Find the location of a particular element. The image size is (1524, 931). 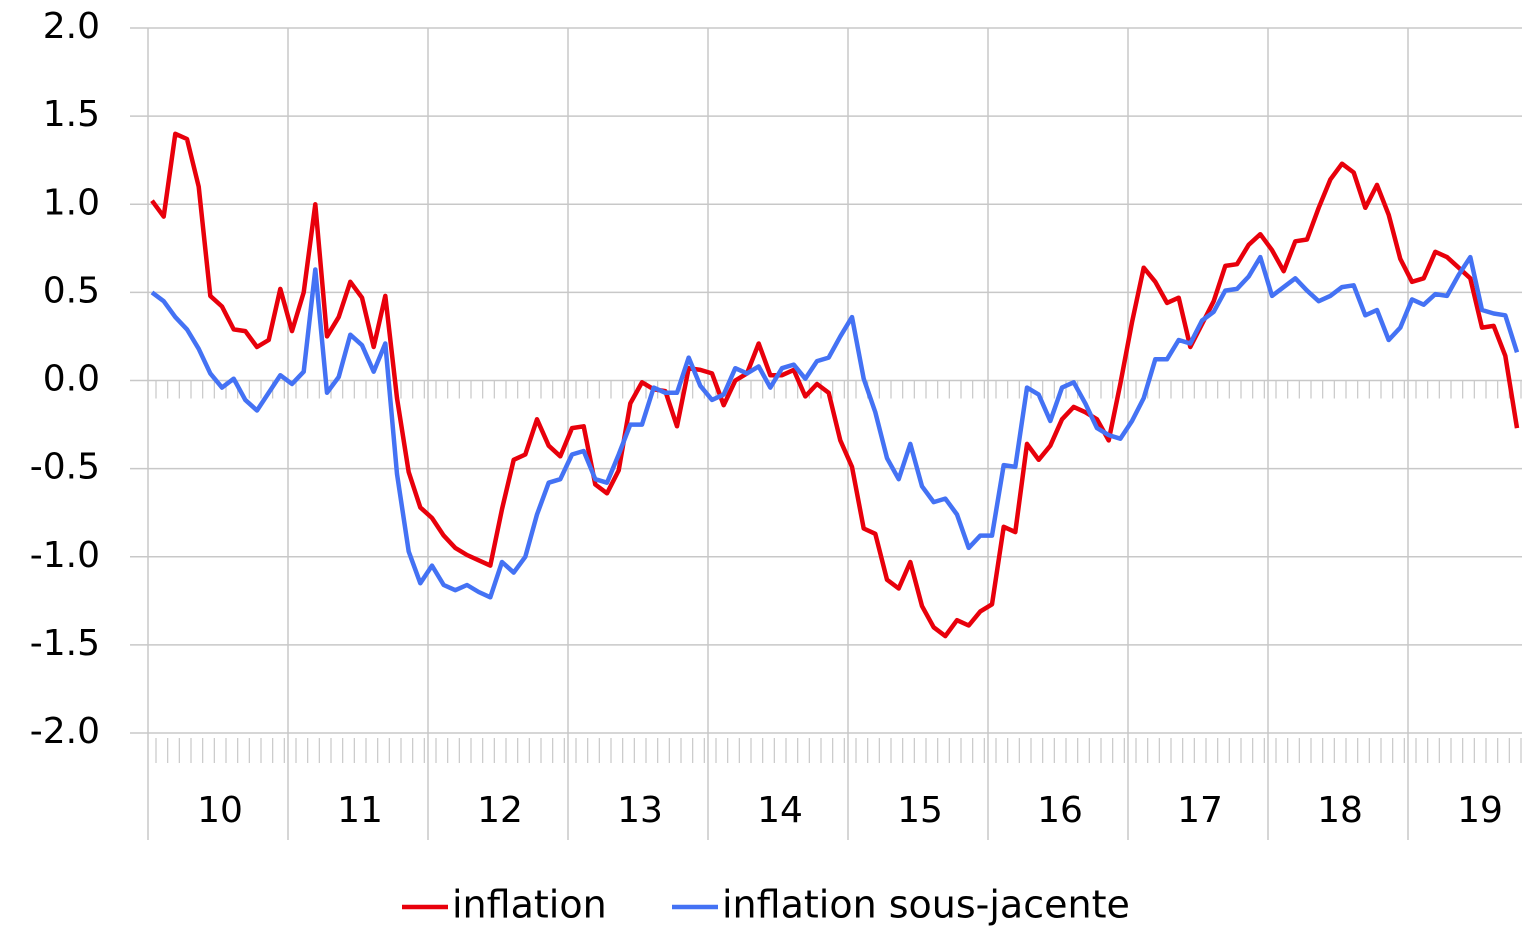

y-tick-label: -1.5 is located at coordinates (65, 643).